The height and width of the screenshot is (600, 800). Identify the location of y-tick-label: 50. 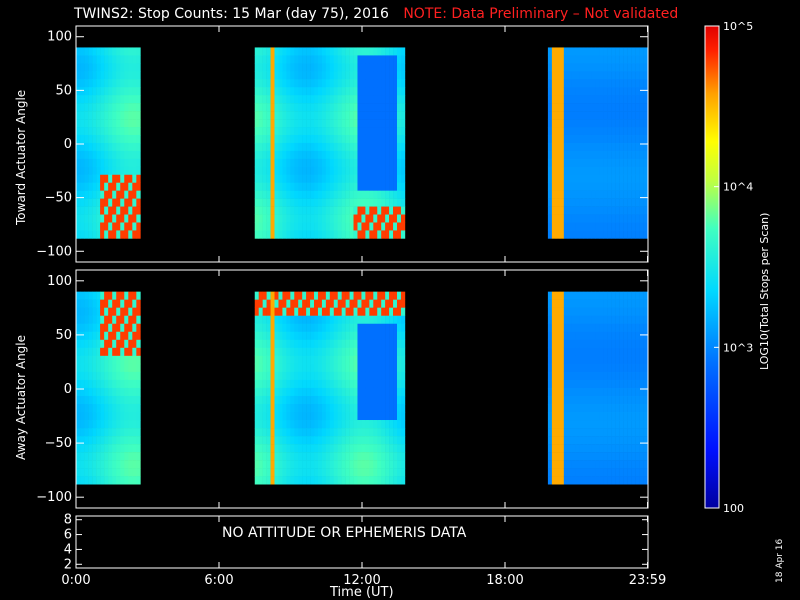
(63, 90).